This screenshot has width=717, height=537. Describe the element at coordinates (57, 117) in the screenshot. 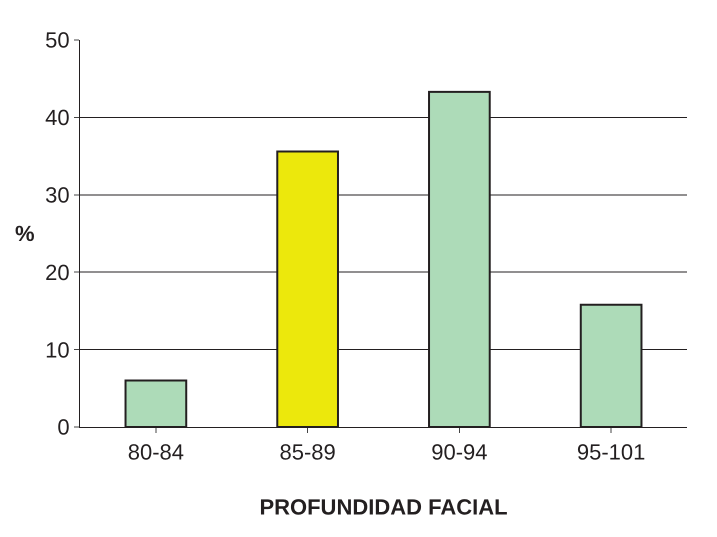

I see `y-tick-label: 40` at that location.